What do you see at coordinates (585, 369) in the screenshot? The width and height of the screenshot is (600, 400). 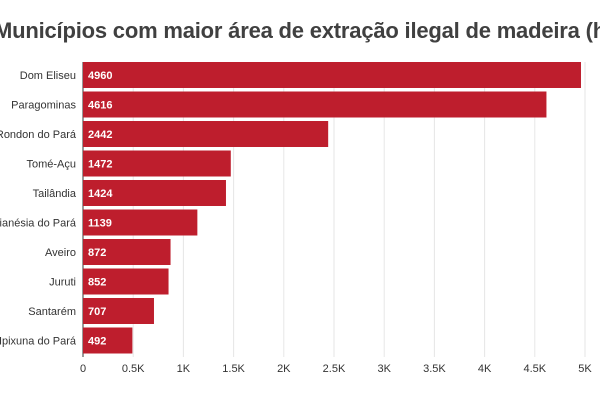 I see `x-tick-label: 5K` at bounding box center [585, 369].